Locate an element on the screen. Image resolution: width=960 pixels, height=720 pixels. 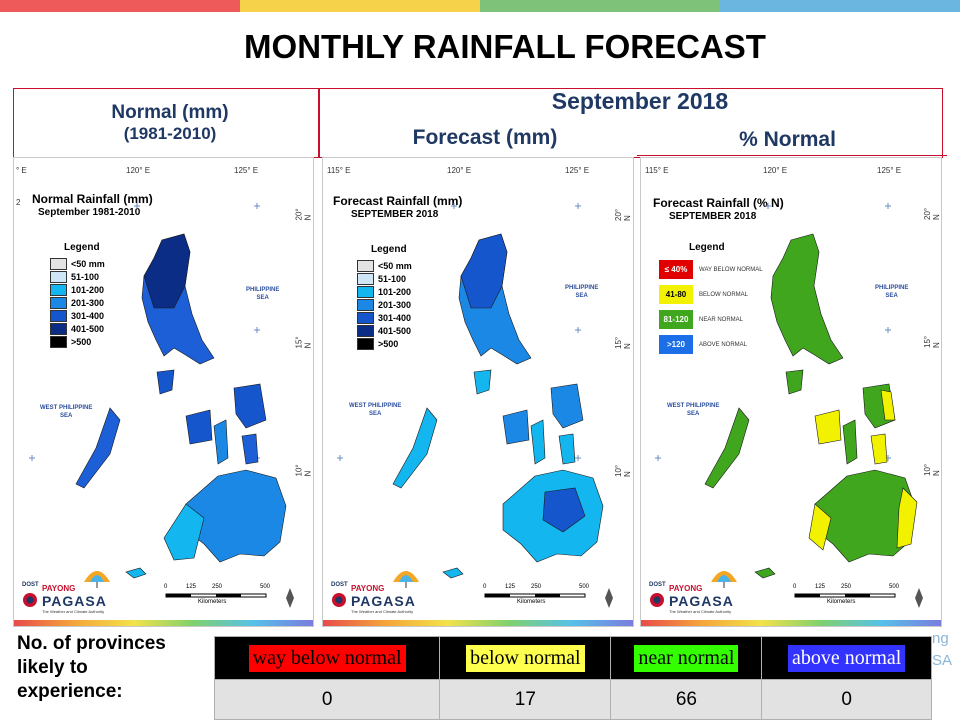
legend-row-way-below: ≤ 40% WAY BELOW NORMAL is located at coordinates (711, 269).